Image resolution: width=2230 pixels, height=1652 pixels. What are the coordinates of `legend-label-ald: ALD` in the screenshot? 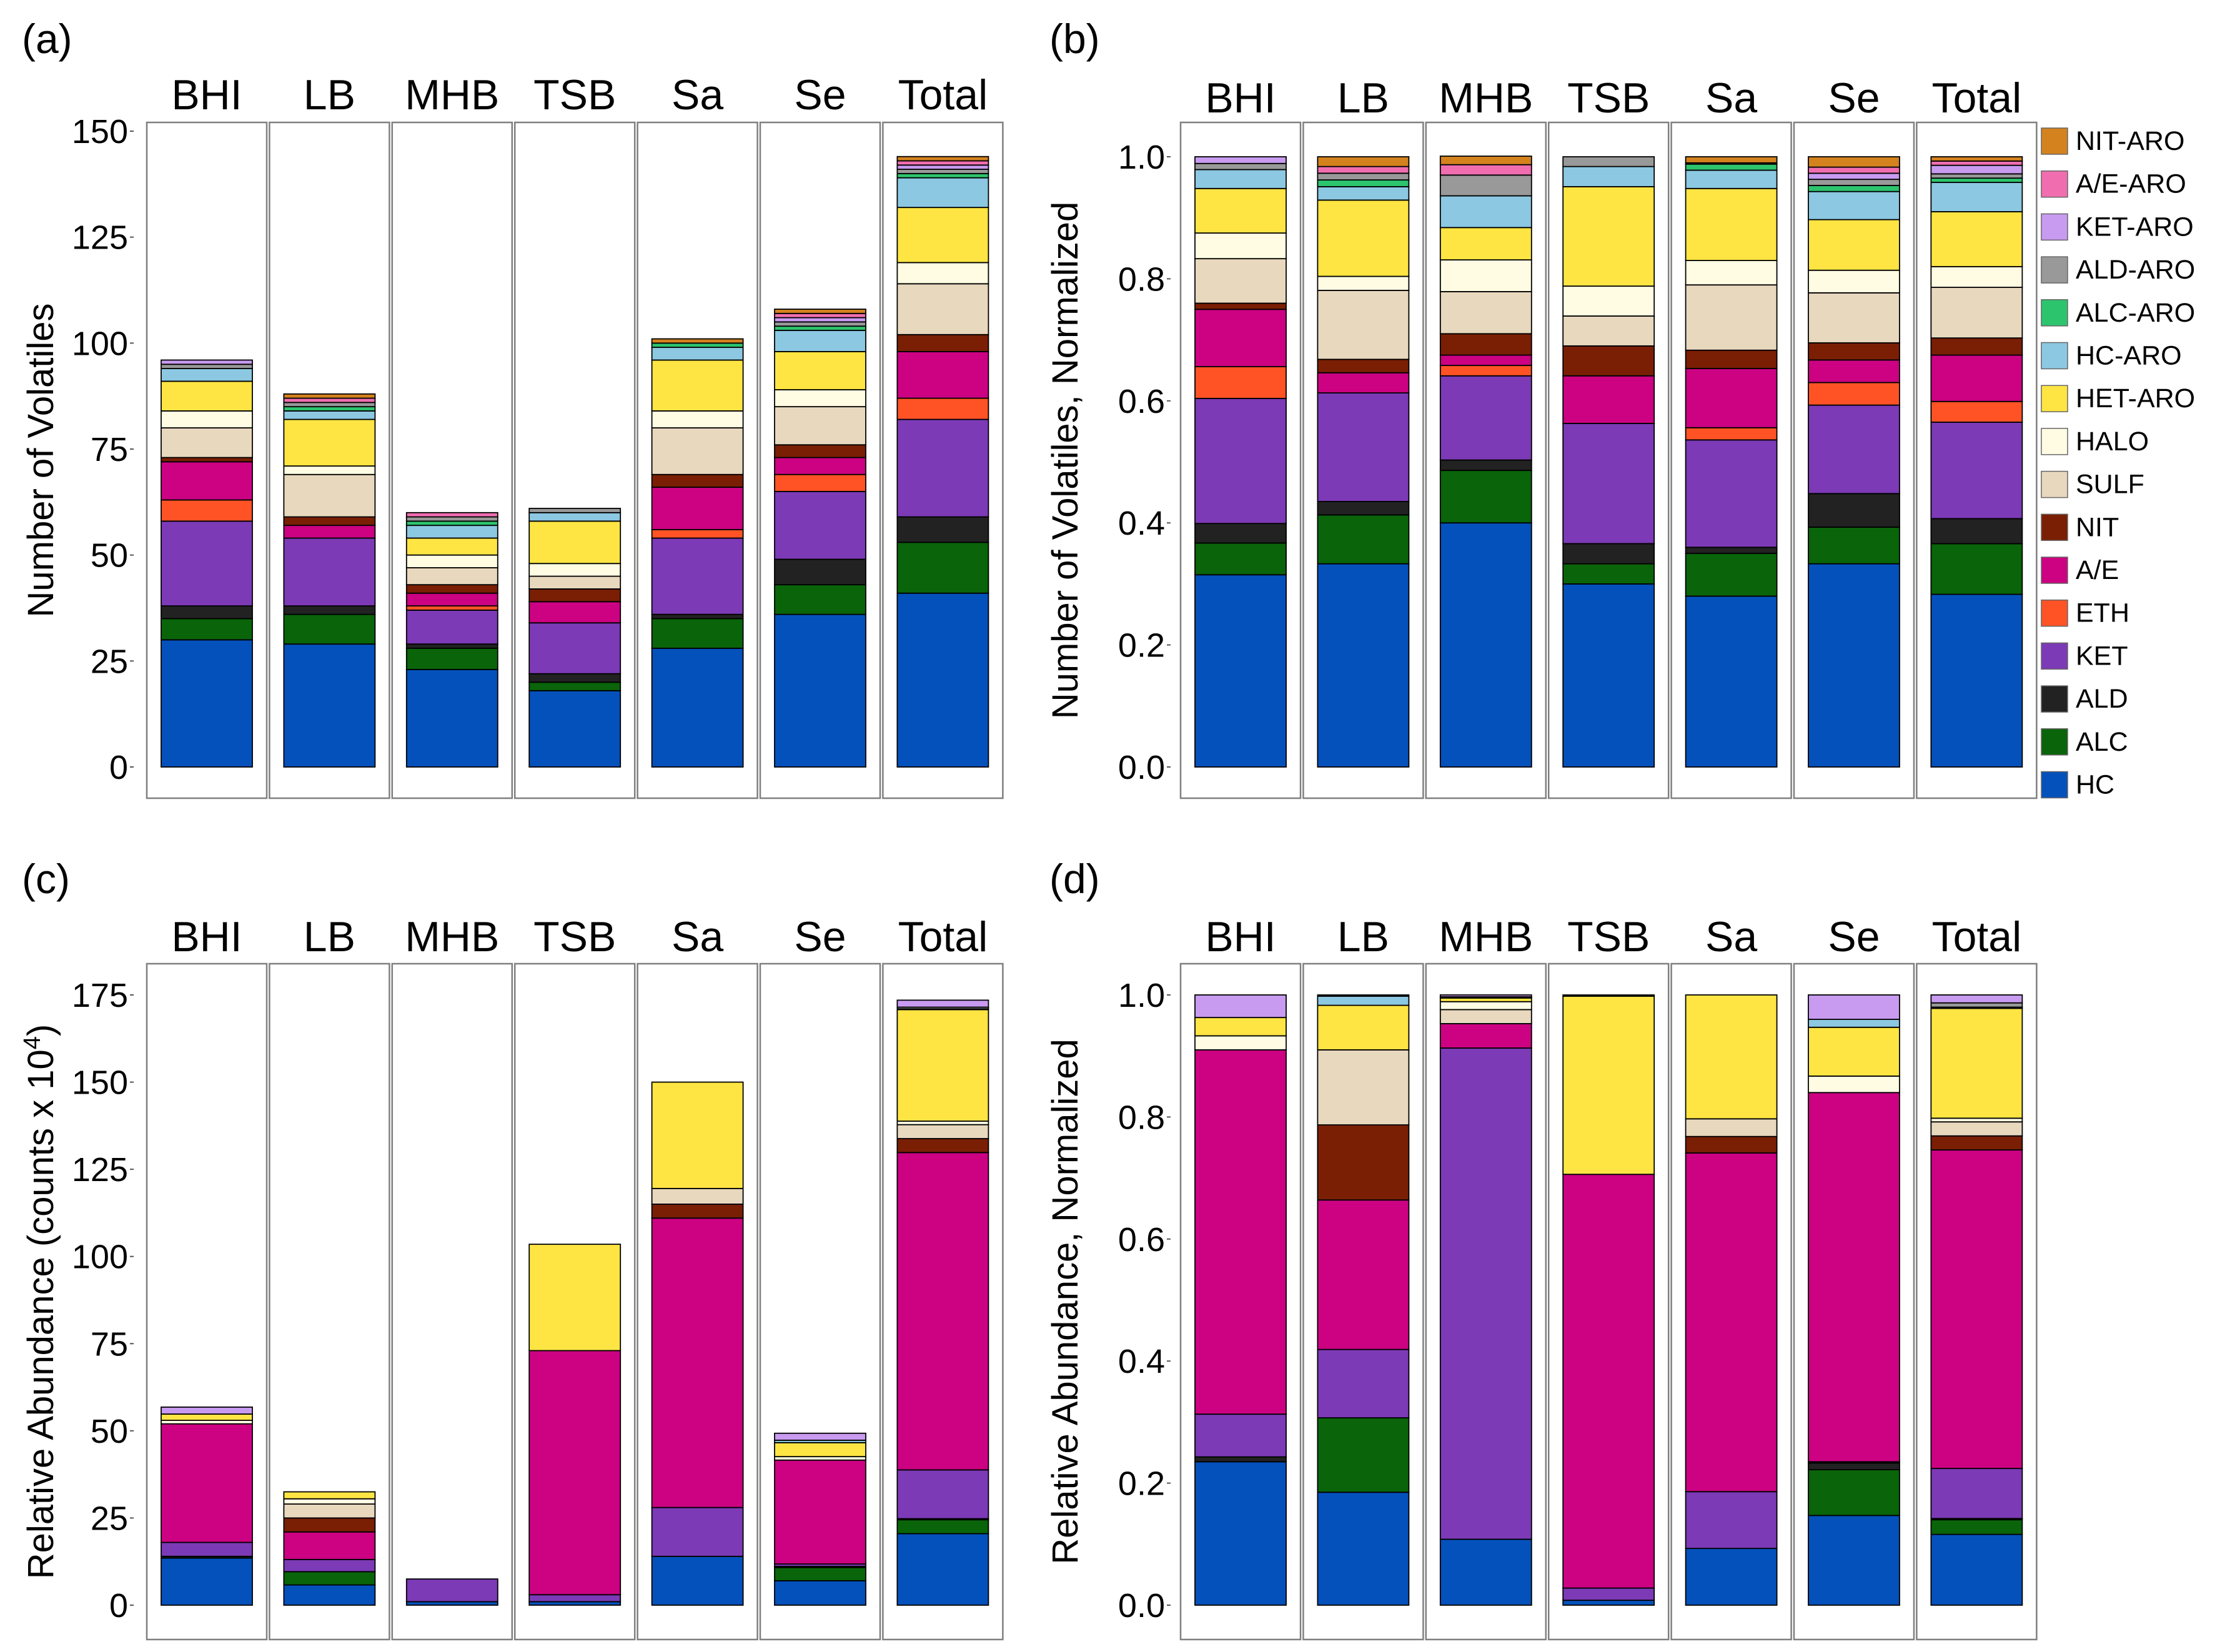 It's located at (2102, 699).